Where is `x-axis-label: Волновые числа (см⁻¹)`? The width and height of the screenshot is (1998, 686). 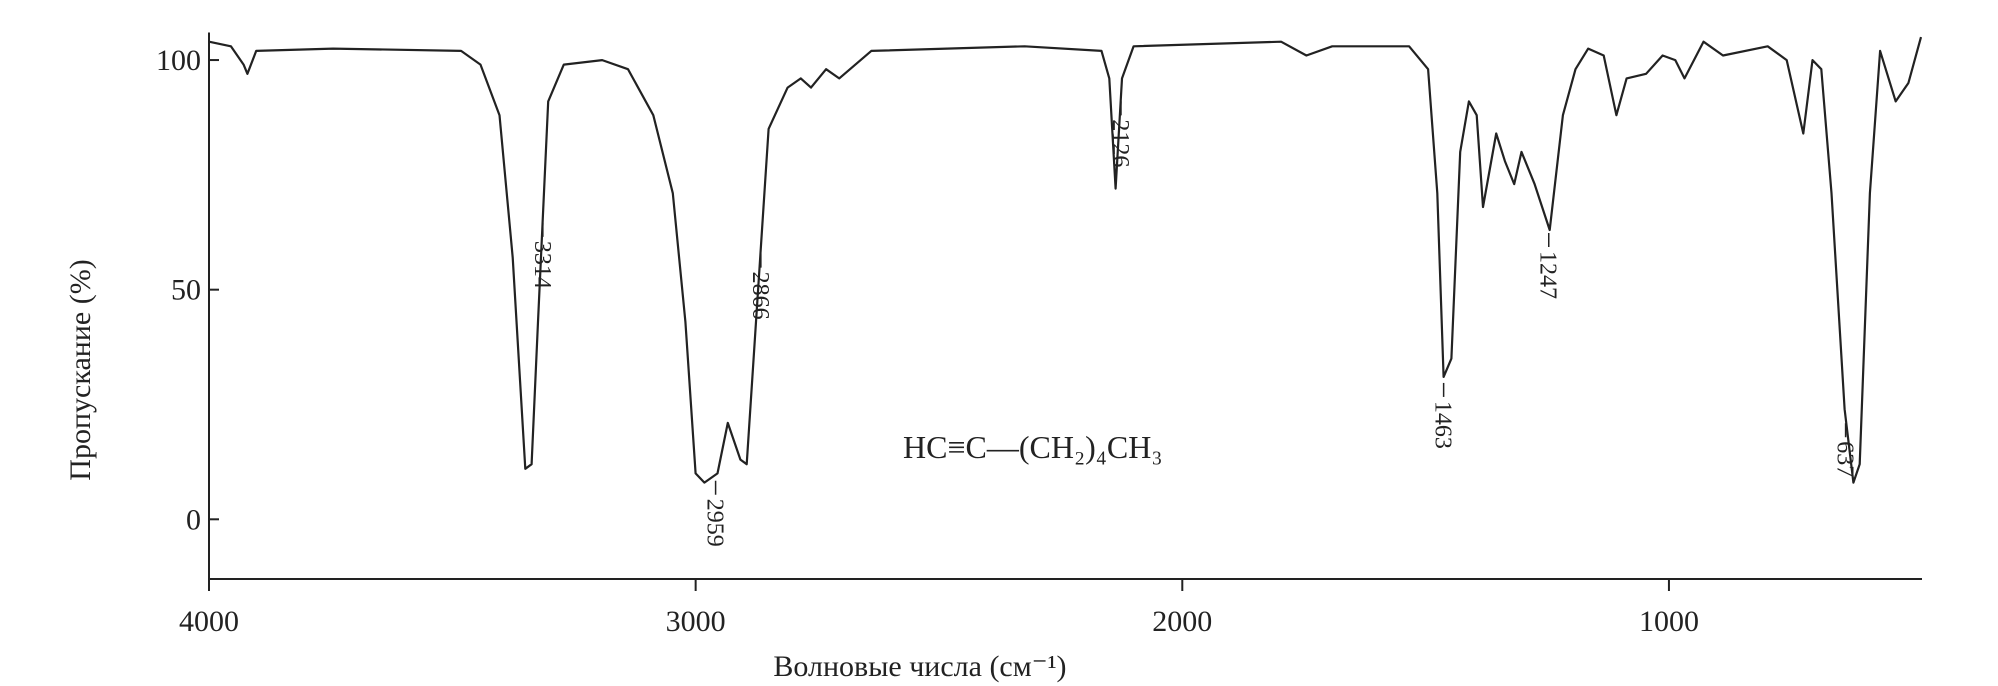
x-axis-label: Волновые числа (см⁻¹) is located at coordinates (919, 666).